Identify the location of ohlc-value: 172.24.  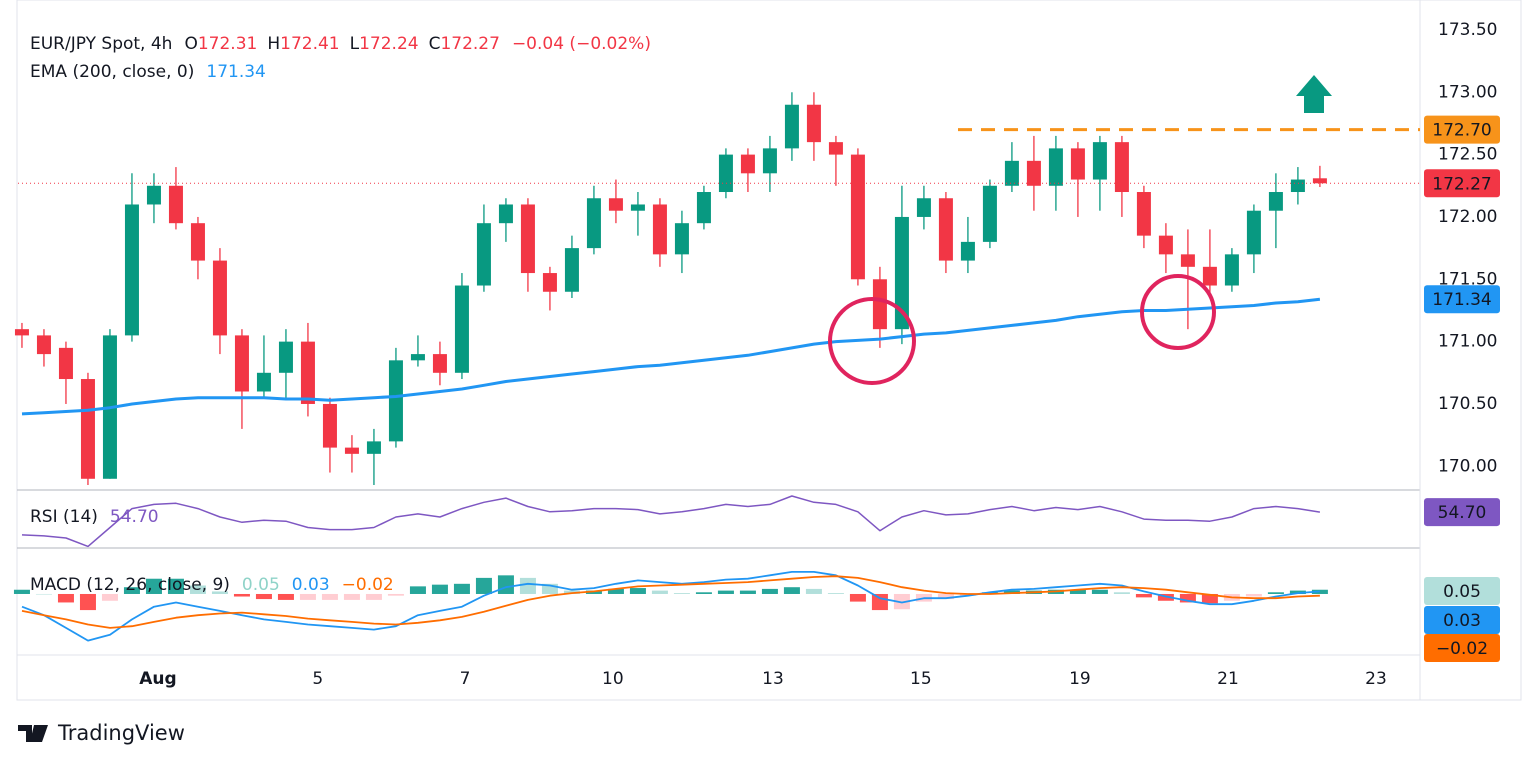
(388, 44).